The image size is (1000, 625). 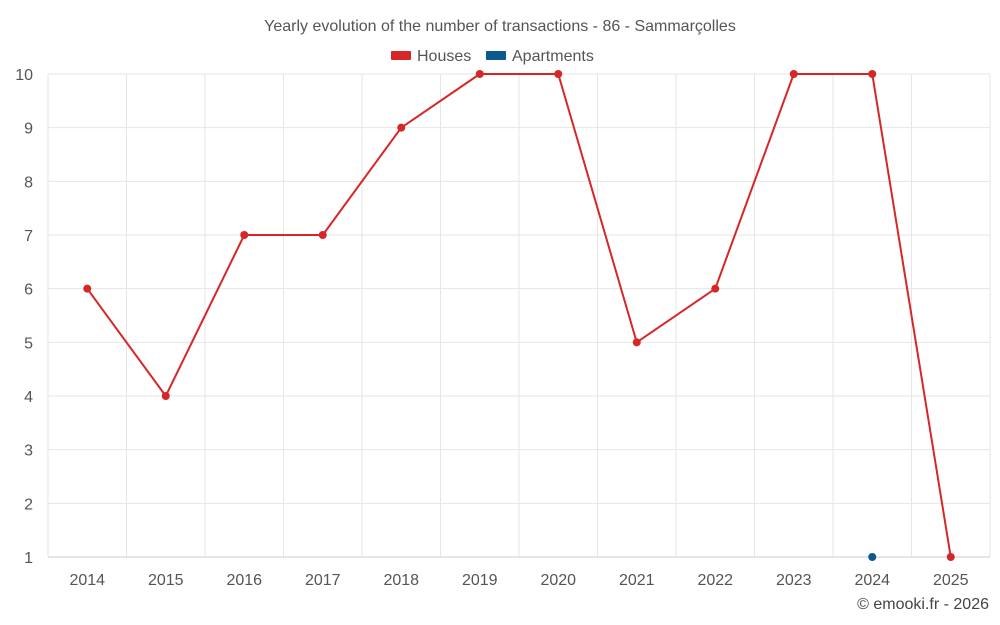 What do you see at coordinates (28, 504) in the screenshot?
I see `y-tick-label: 2` at bounding box center [28, 504].